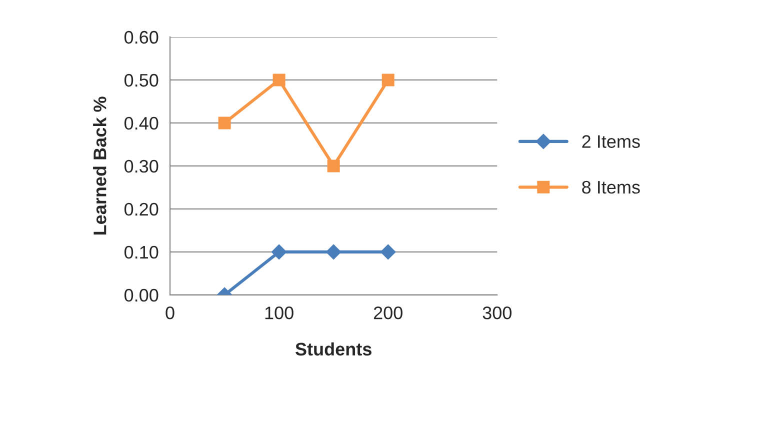 The width and height of the screenshot is (759, 435). What do you see at coordinates (170, 313) in the screenshot?
I see `x-tick-label: 0` at bounding box center [170, 313].